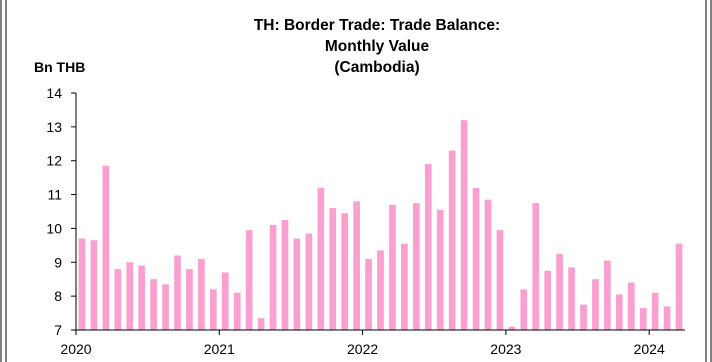 The width and height of the screenshot is (712, 362). What do you see at coordinates (75, 349) in the screenshot?
I see `x-tick-label-2020: 2020` at bounding box center [75, 349].